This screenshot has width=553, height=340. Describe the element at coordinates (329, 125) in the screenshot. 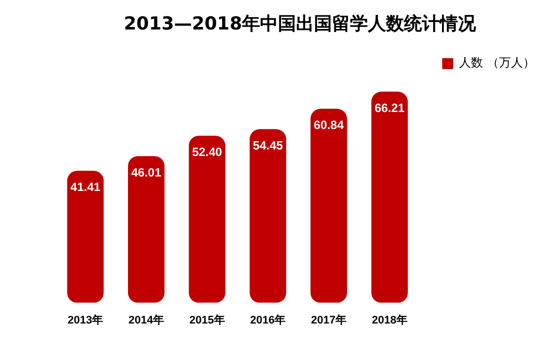

I see `data-label: 60.84` at that location.